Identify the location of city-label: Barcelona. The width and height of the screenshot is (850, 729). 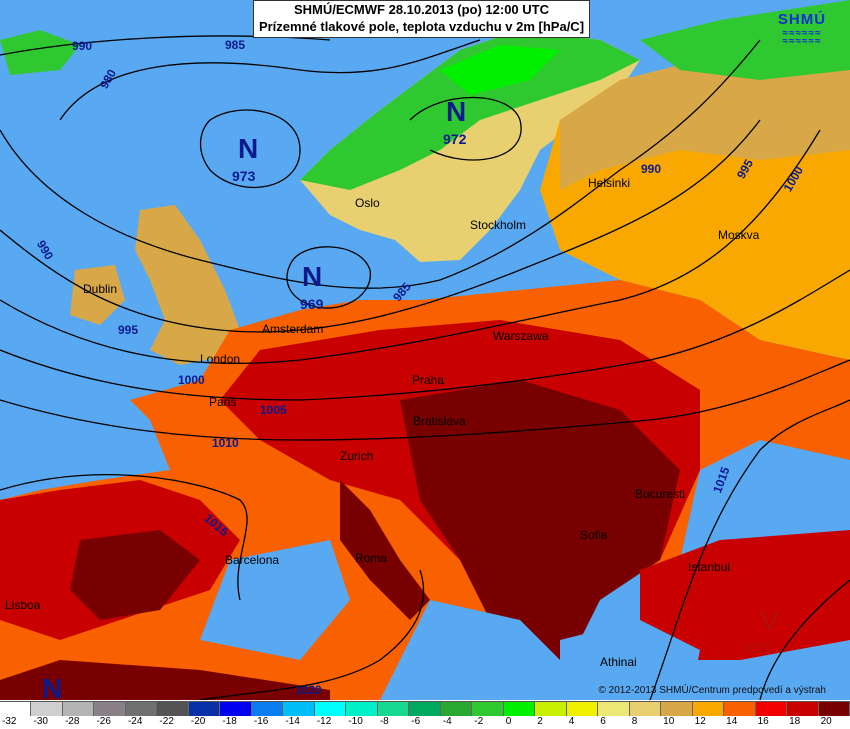
(252, 560).